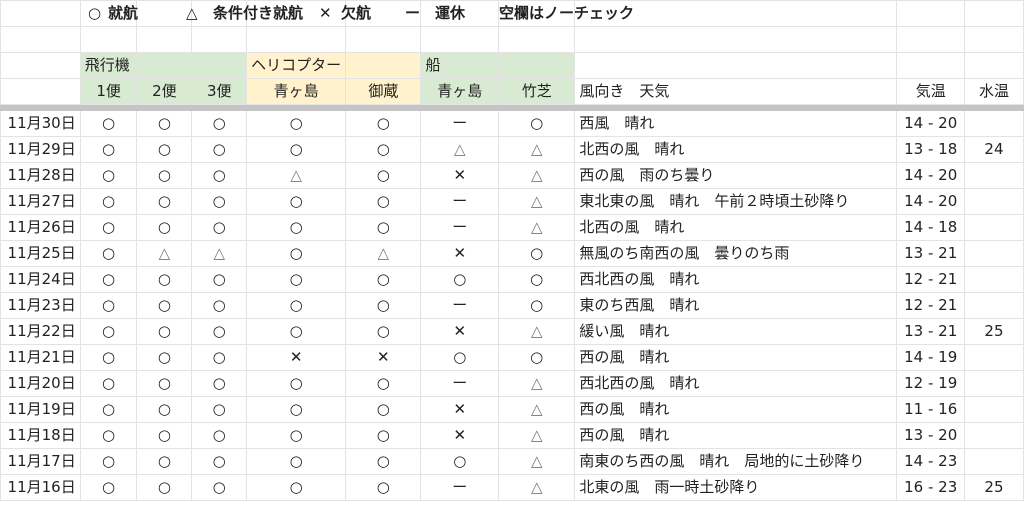  I want to click on status-heli-aogashima: △, so click(296, 175).